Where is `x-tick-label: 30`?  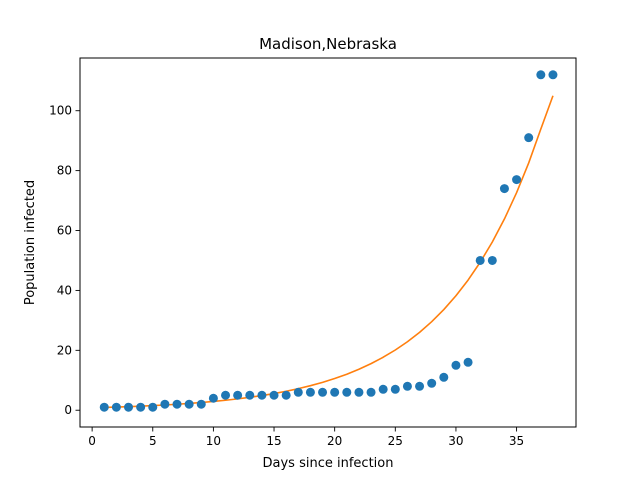
x-tick-label: 30 is located at coordinates (455, 441).